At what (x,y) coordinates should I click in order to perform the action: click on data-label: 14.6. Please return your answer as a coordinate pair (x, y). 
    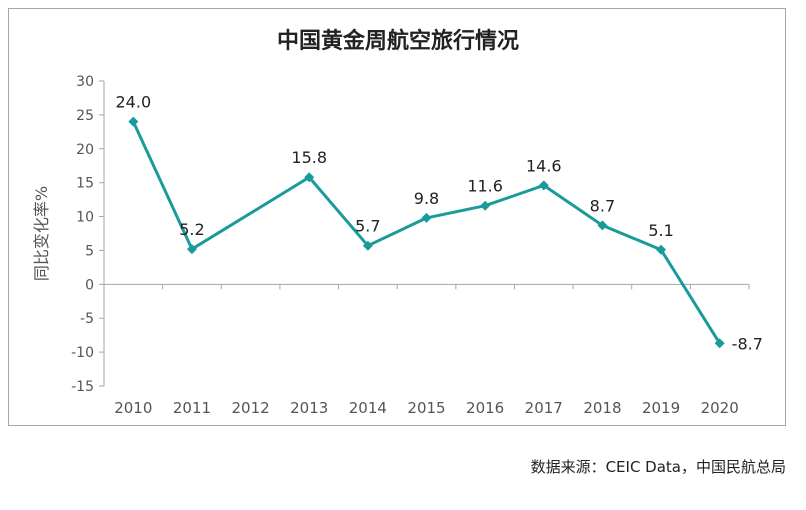
    Looking at the image, I should click on (544, 165).